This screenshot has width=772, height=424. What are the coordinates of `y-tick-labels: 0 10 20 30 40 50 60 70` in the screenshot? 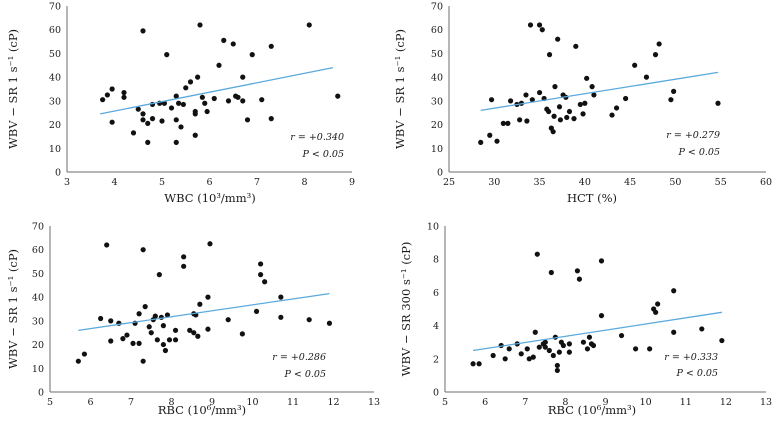 It's located at (38, 310).